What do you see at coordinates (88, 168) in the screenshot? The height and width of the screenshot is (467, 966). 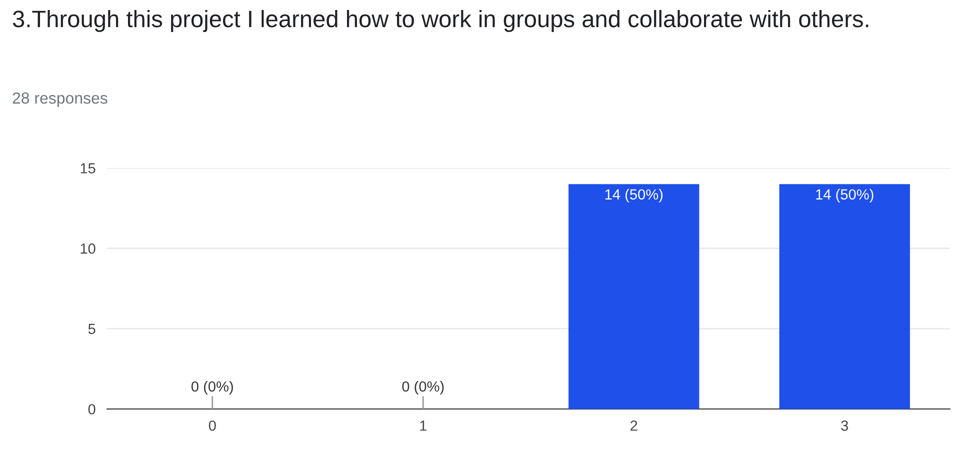 I see `y-tick-label: 15` at bounding box center [88, 168].